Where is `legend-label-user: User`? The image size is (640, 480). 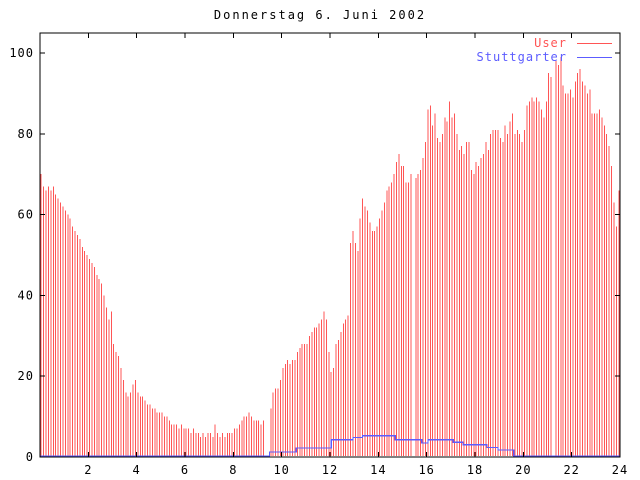 legend-label-user: User is located at coordinates (550, 43).